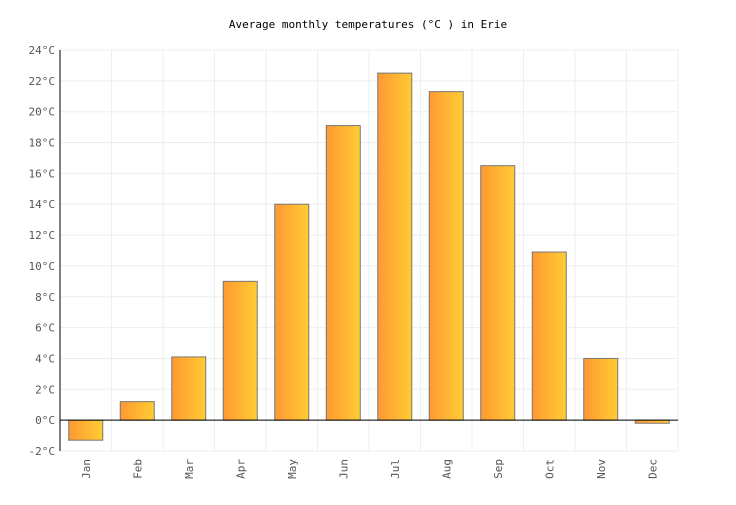 This screenshot has height=505, width=736. What do you see at coordinates (343, 469) in the screenshot?
I see `x-tick-label: Jun` at bounding box center [343, 469].